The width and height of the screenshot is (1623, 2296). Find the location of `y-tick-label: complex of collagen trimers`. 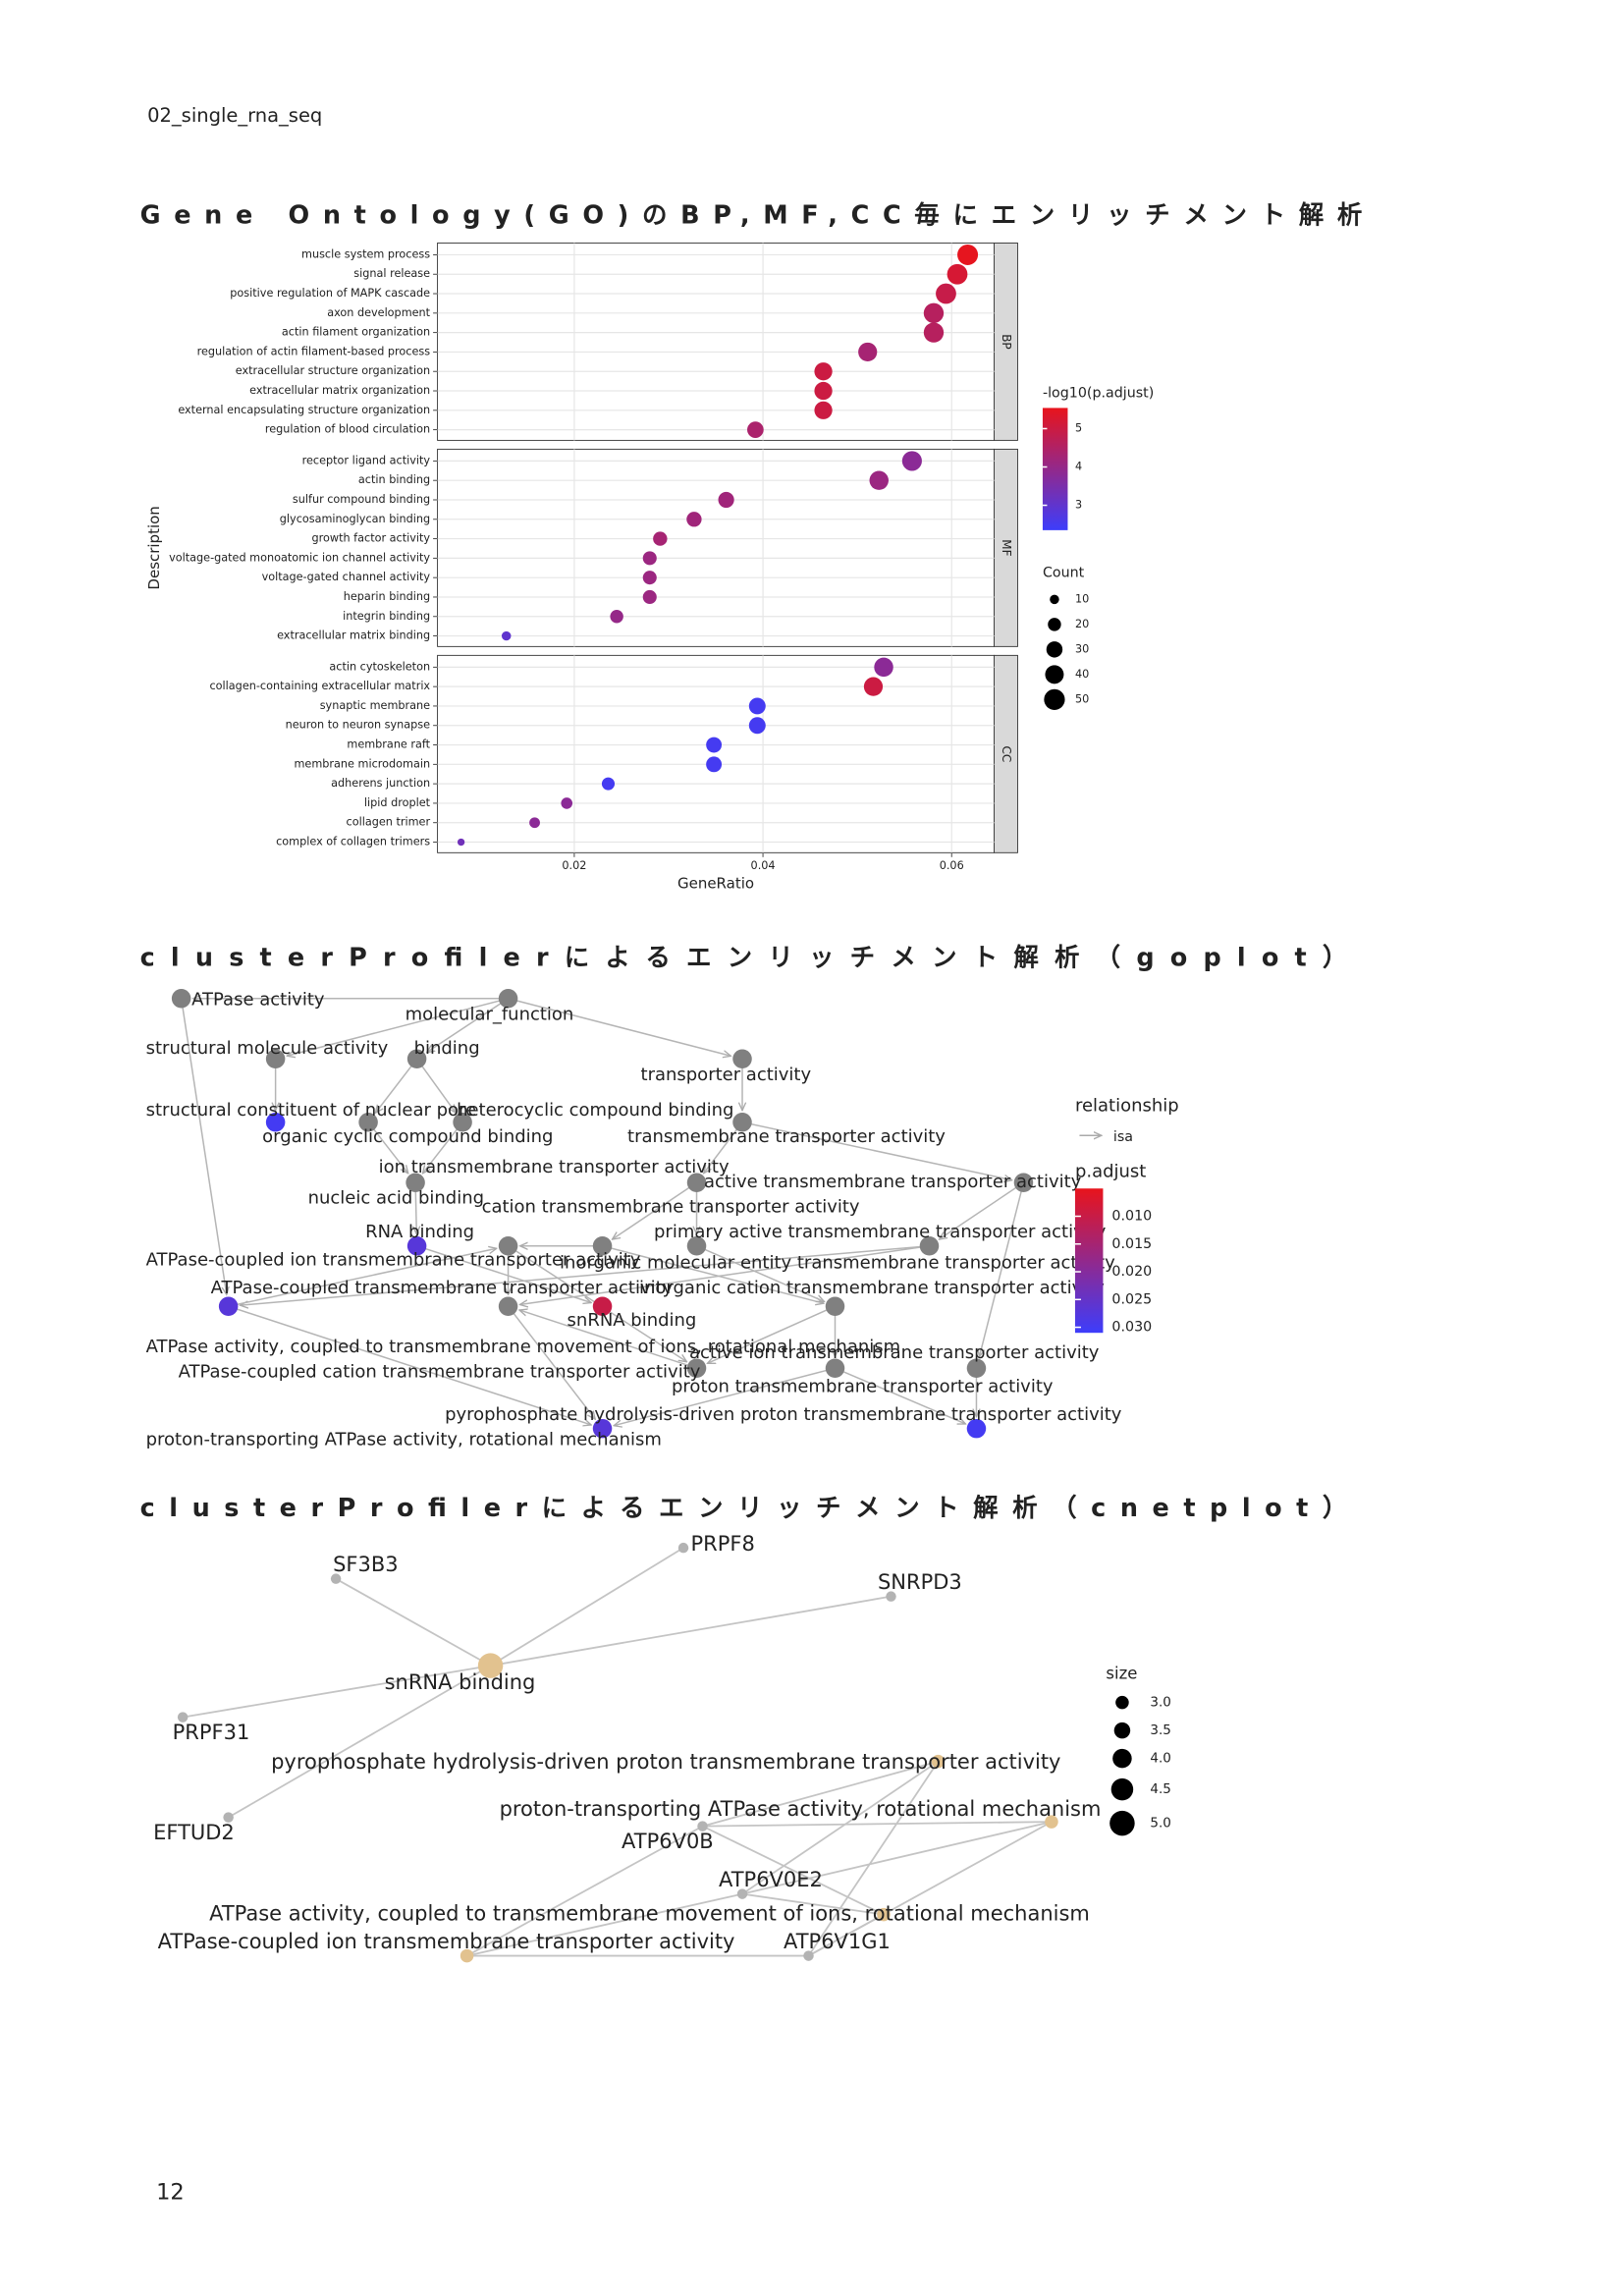

y-tick-label: complex of collagen trimers is located at coordinates (353, 842).